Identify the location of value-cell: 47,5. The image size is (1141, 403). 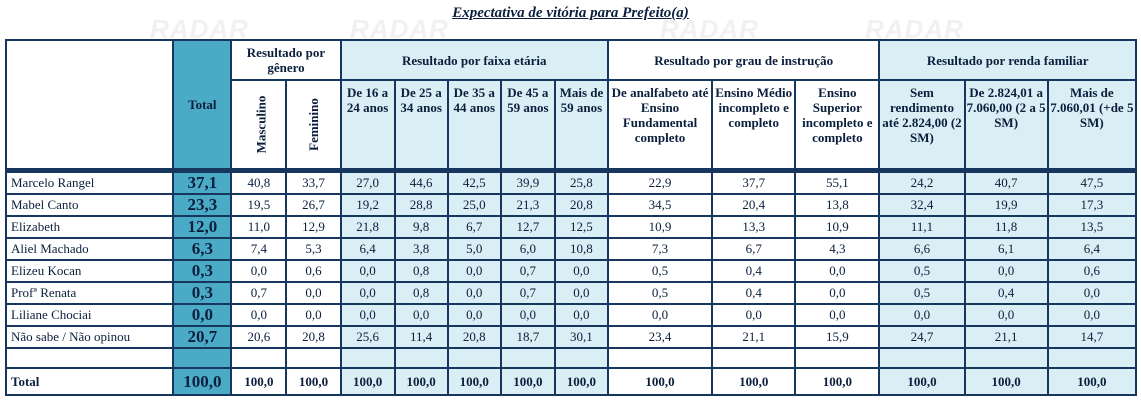
(1091, 183).